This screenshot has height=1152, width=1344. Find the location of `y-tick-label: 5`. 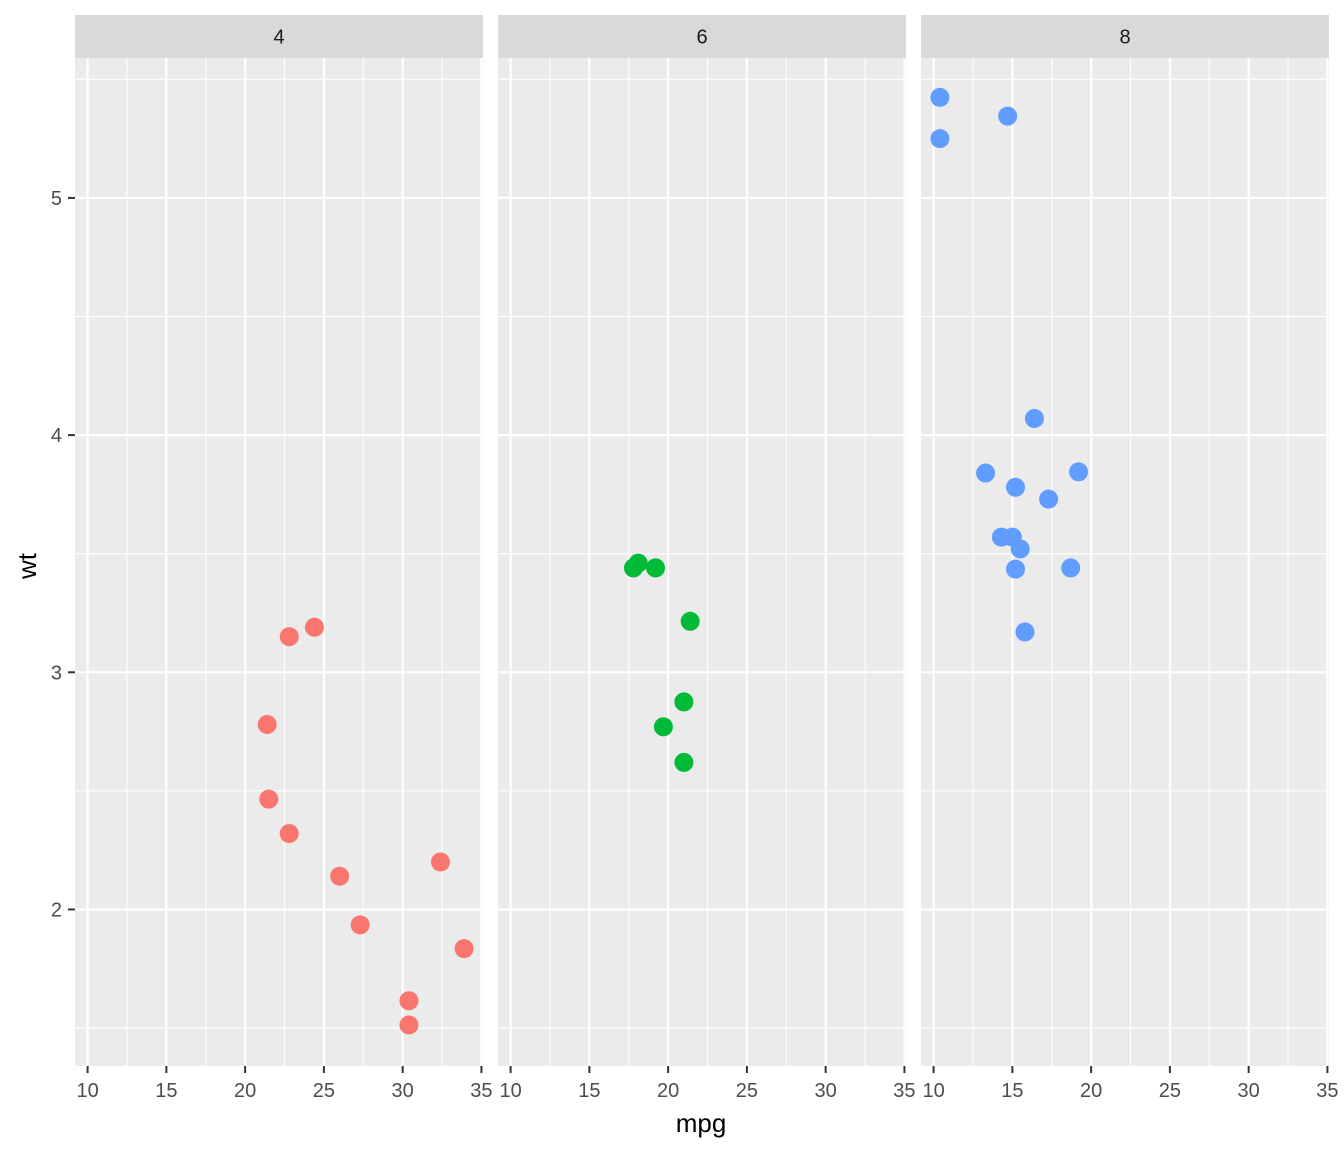

y-tick-label: 5 is located at coordinates (56, 199).